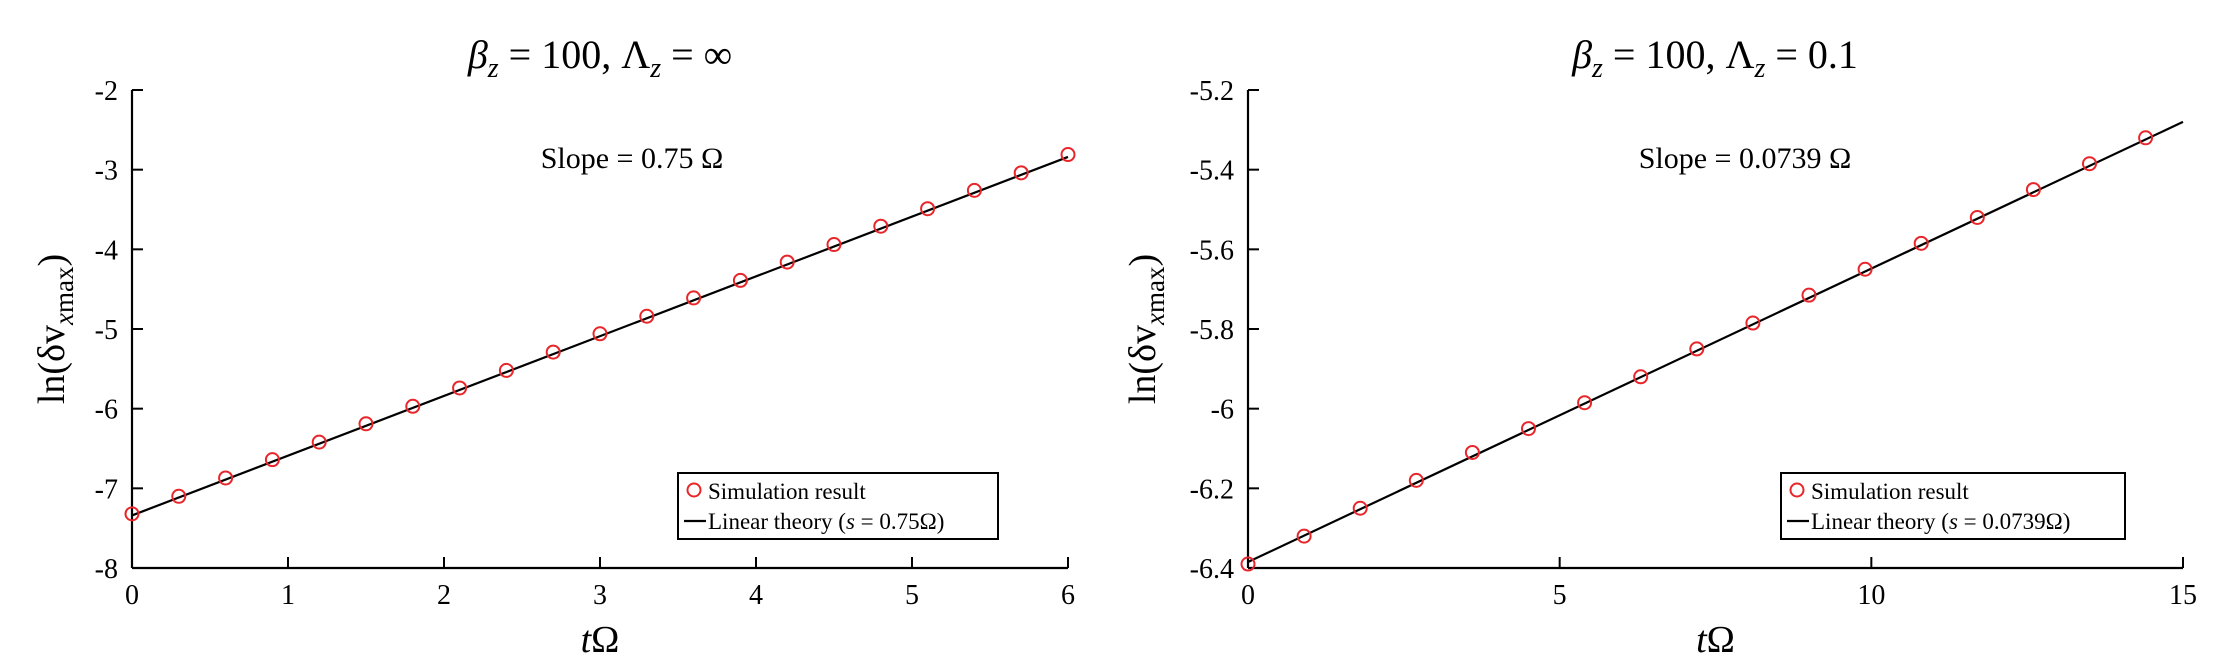  Describe the element at coordinates (1871, 595) in the screenshot. I see `x-tick-label: 10` at that location.